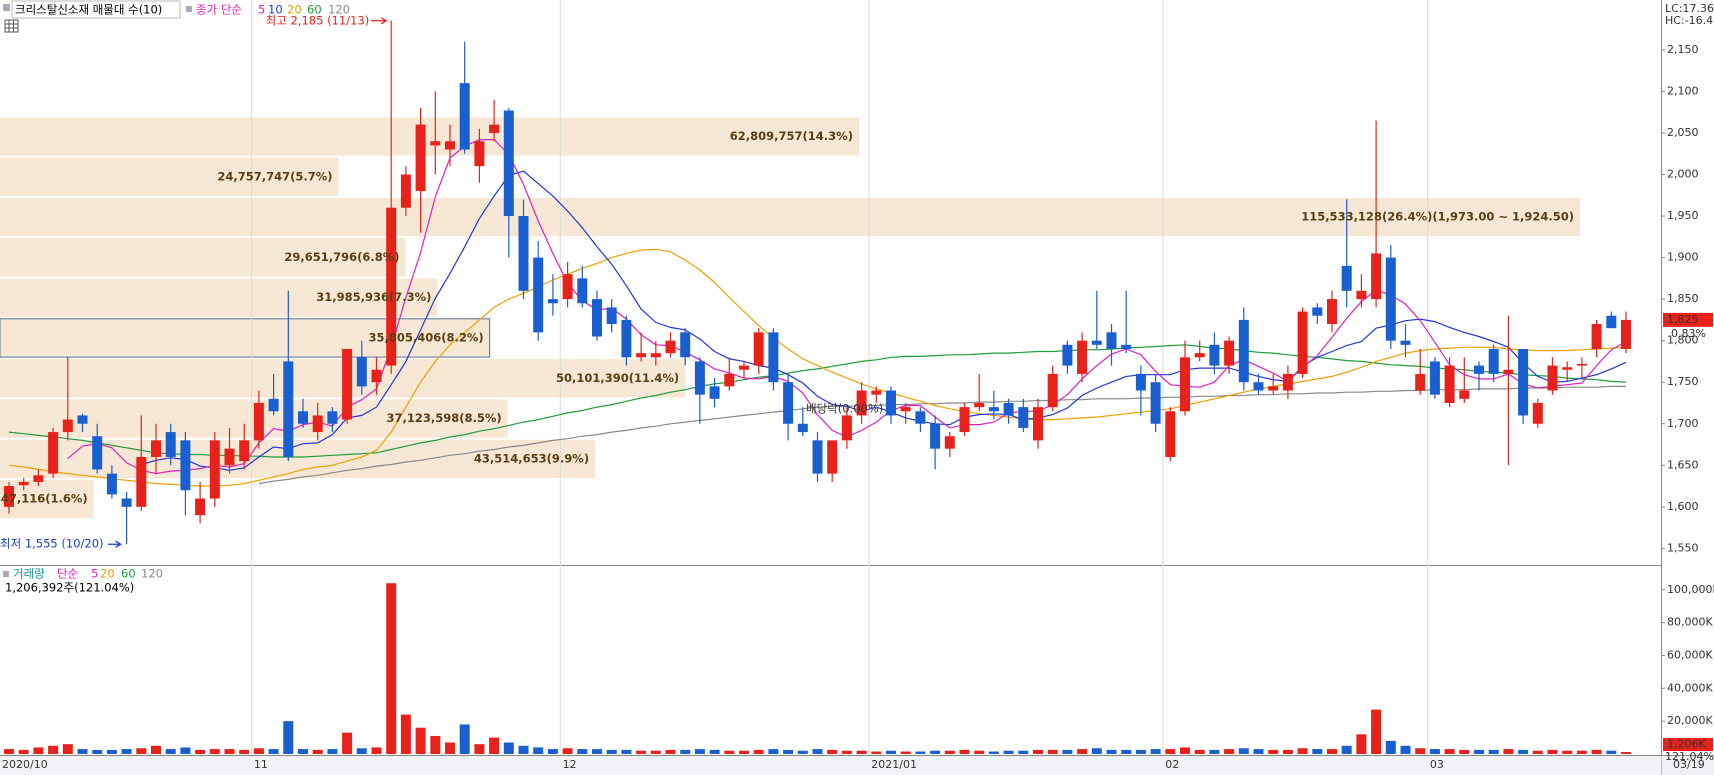 This screenshot has height=775, width=1714. I want to click on y-tick-label: 80,000K, so click(1690, 622).